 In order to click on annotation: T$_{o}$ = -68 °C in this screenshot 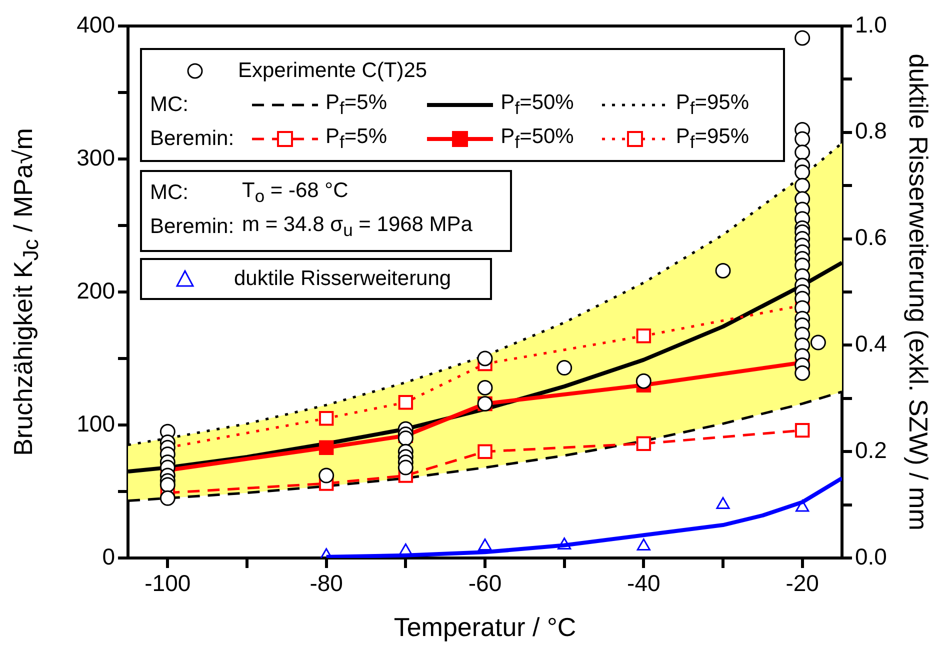, I will do `click(295, 193)`.